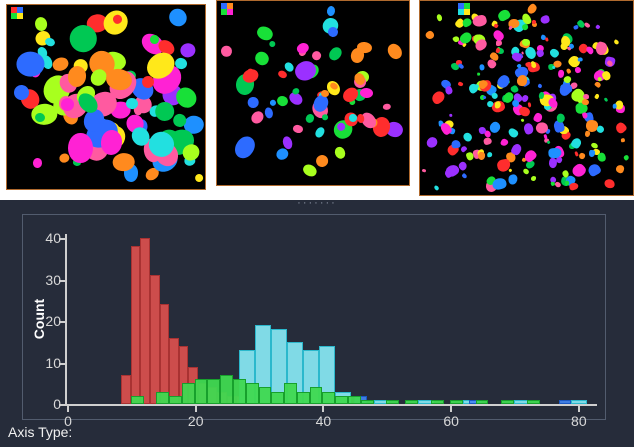 The width and height of the screenshot is (634, 447). I want to click on x-axis-line, so click(331, 405).